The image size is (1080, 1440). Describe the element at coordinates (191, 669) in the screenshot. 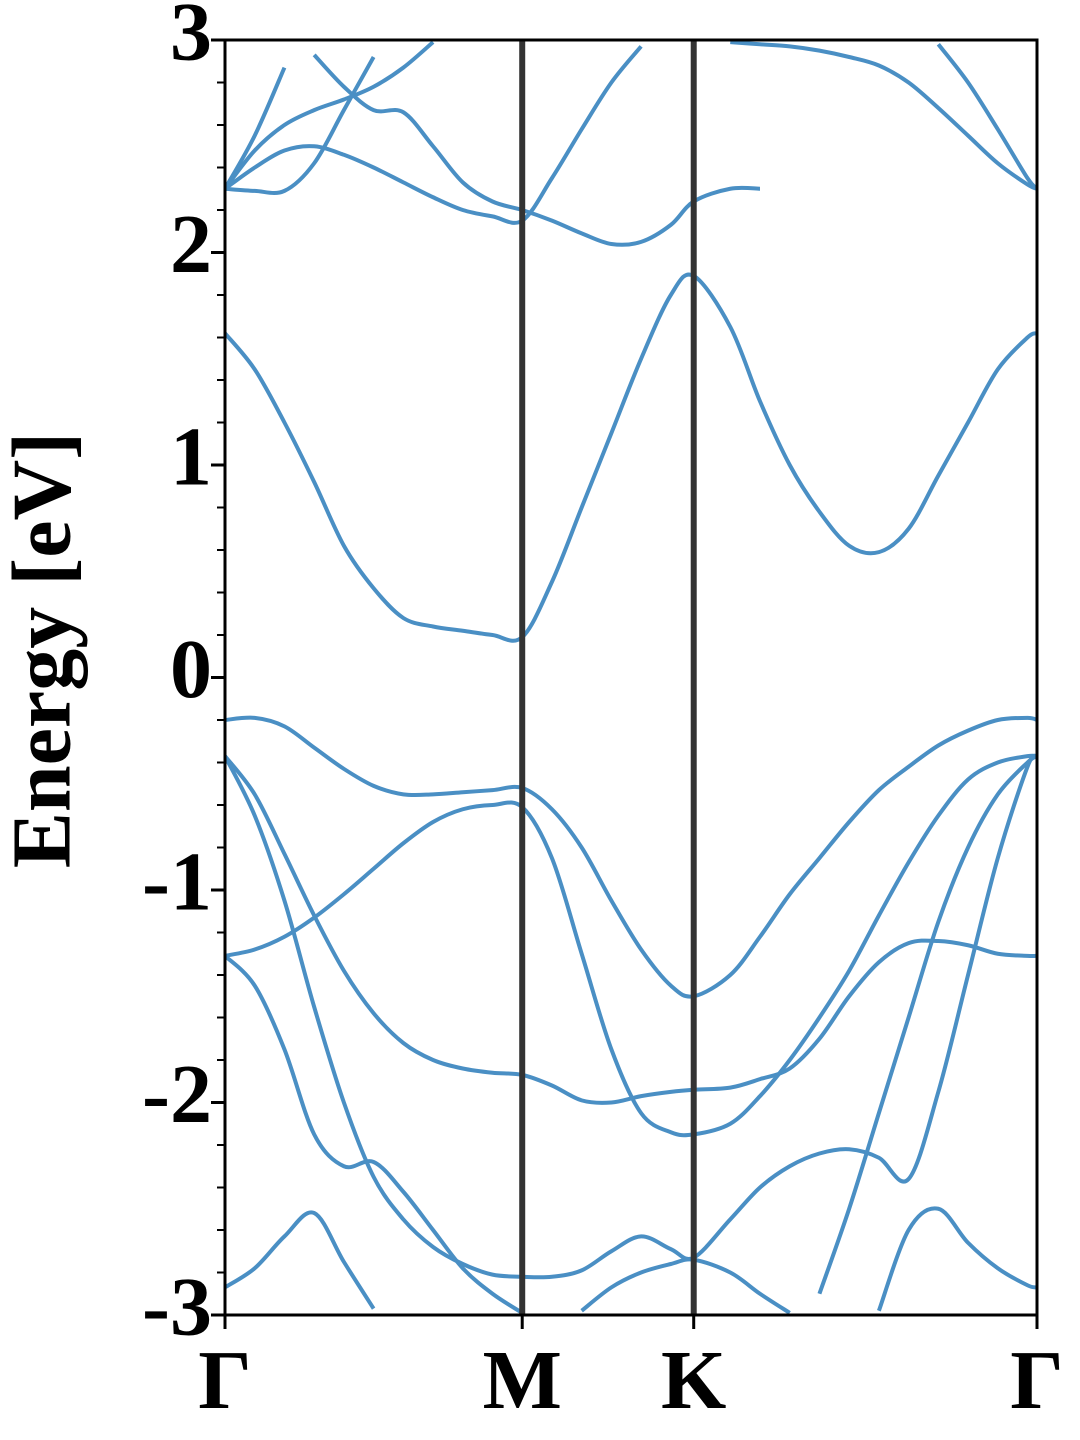

I see `y-tick-label: 0` at that location.